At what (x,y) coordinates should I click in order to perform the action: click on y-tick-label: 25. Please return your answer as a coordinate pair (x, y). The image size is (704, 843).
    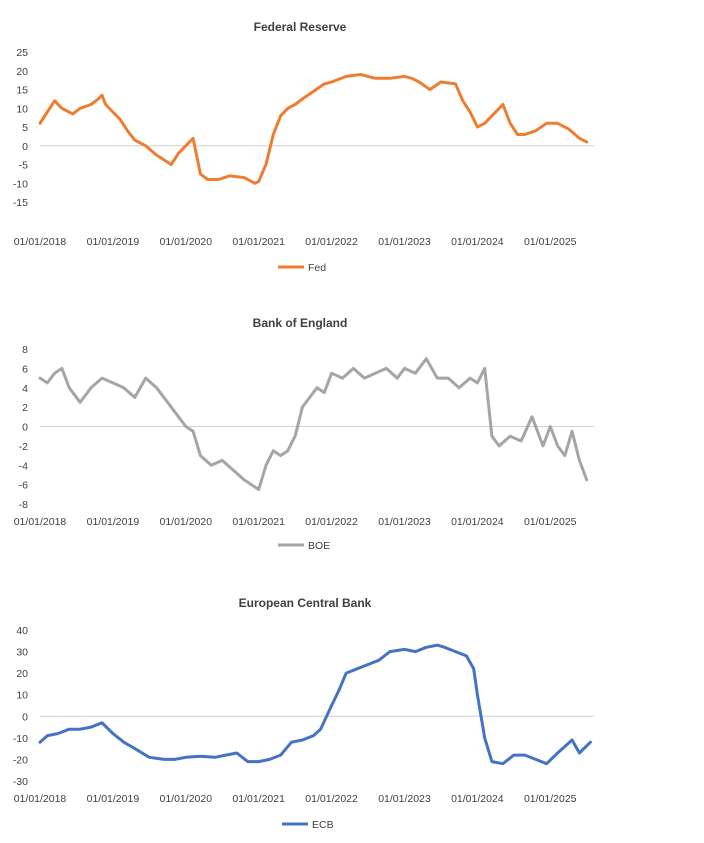
    Looking at the image, I should click on (22, 53).